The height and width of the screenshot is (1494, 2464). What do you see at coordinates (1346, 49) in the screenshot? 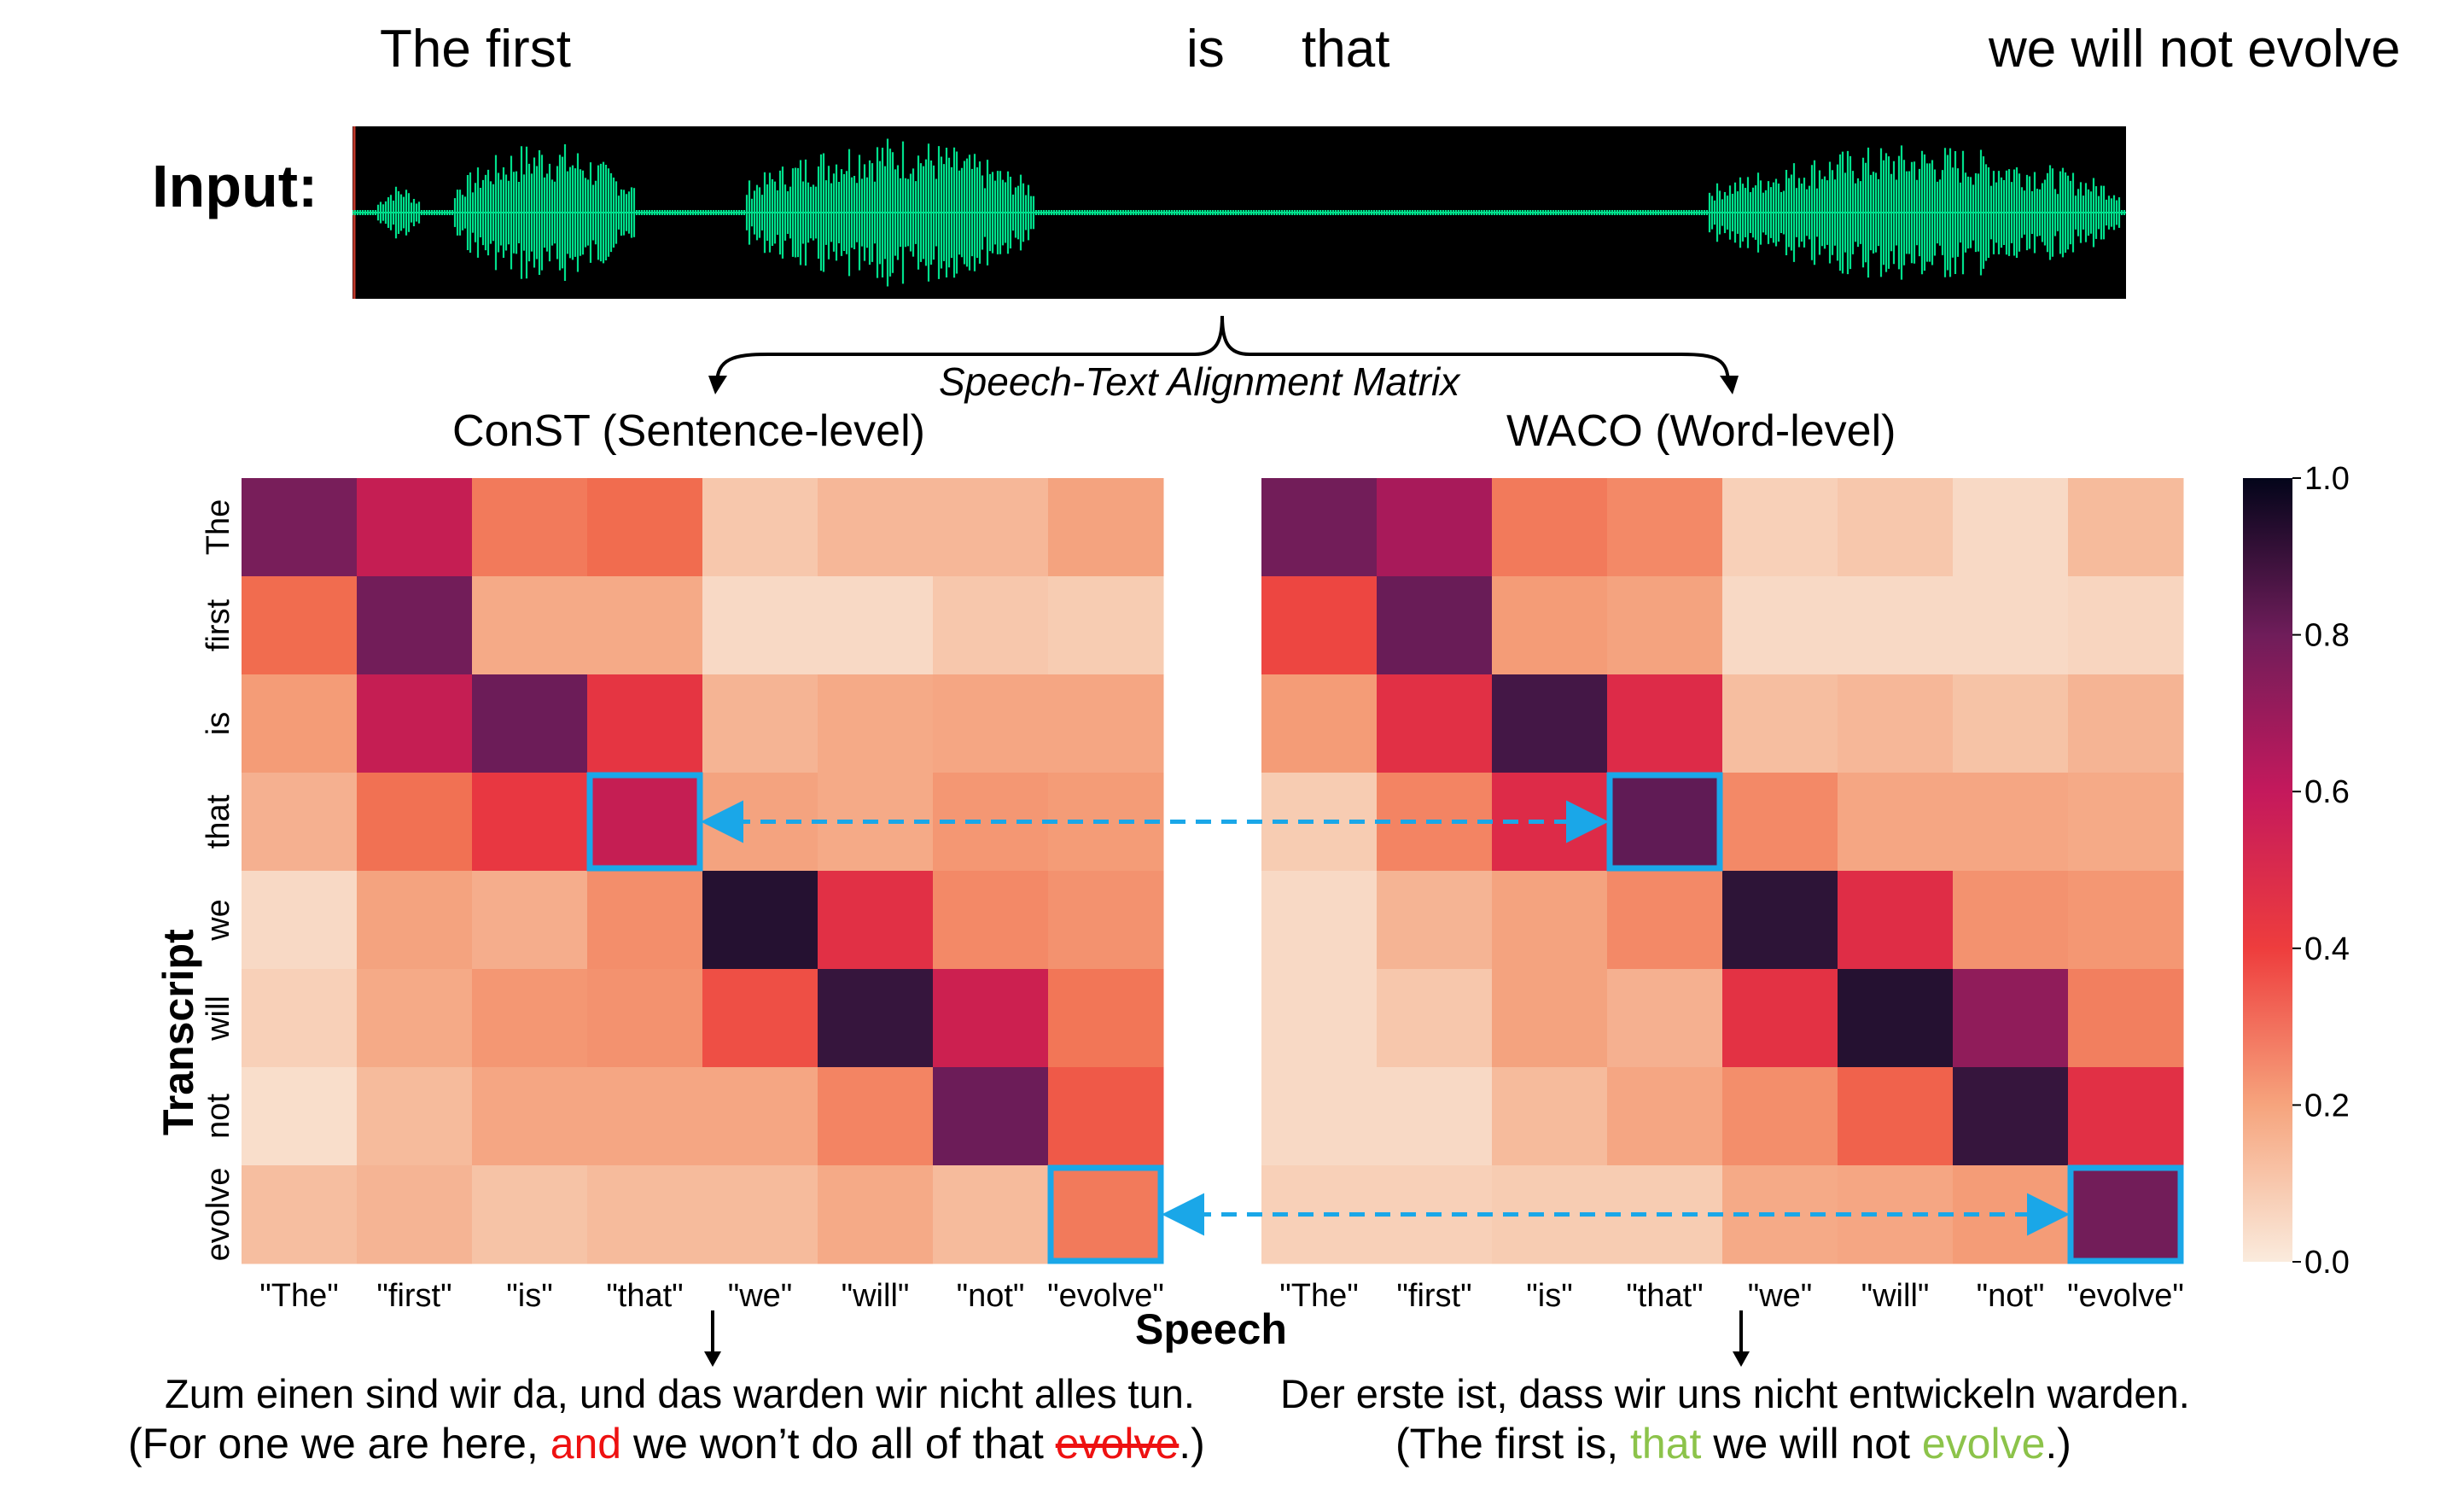
I see `input-word-that: that` at bounding box center [1346, 49].